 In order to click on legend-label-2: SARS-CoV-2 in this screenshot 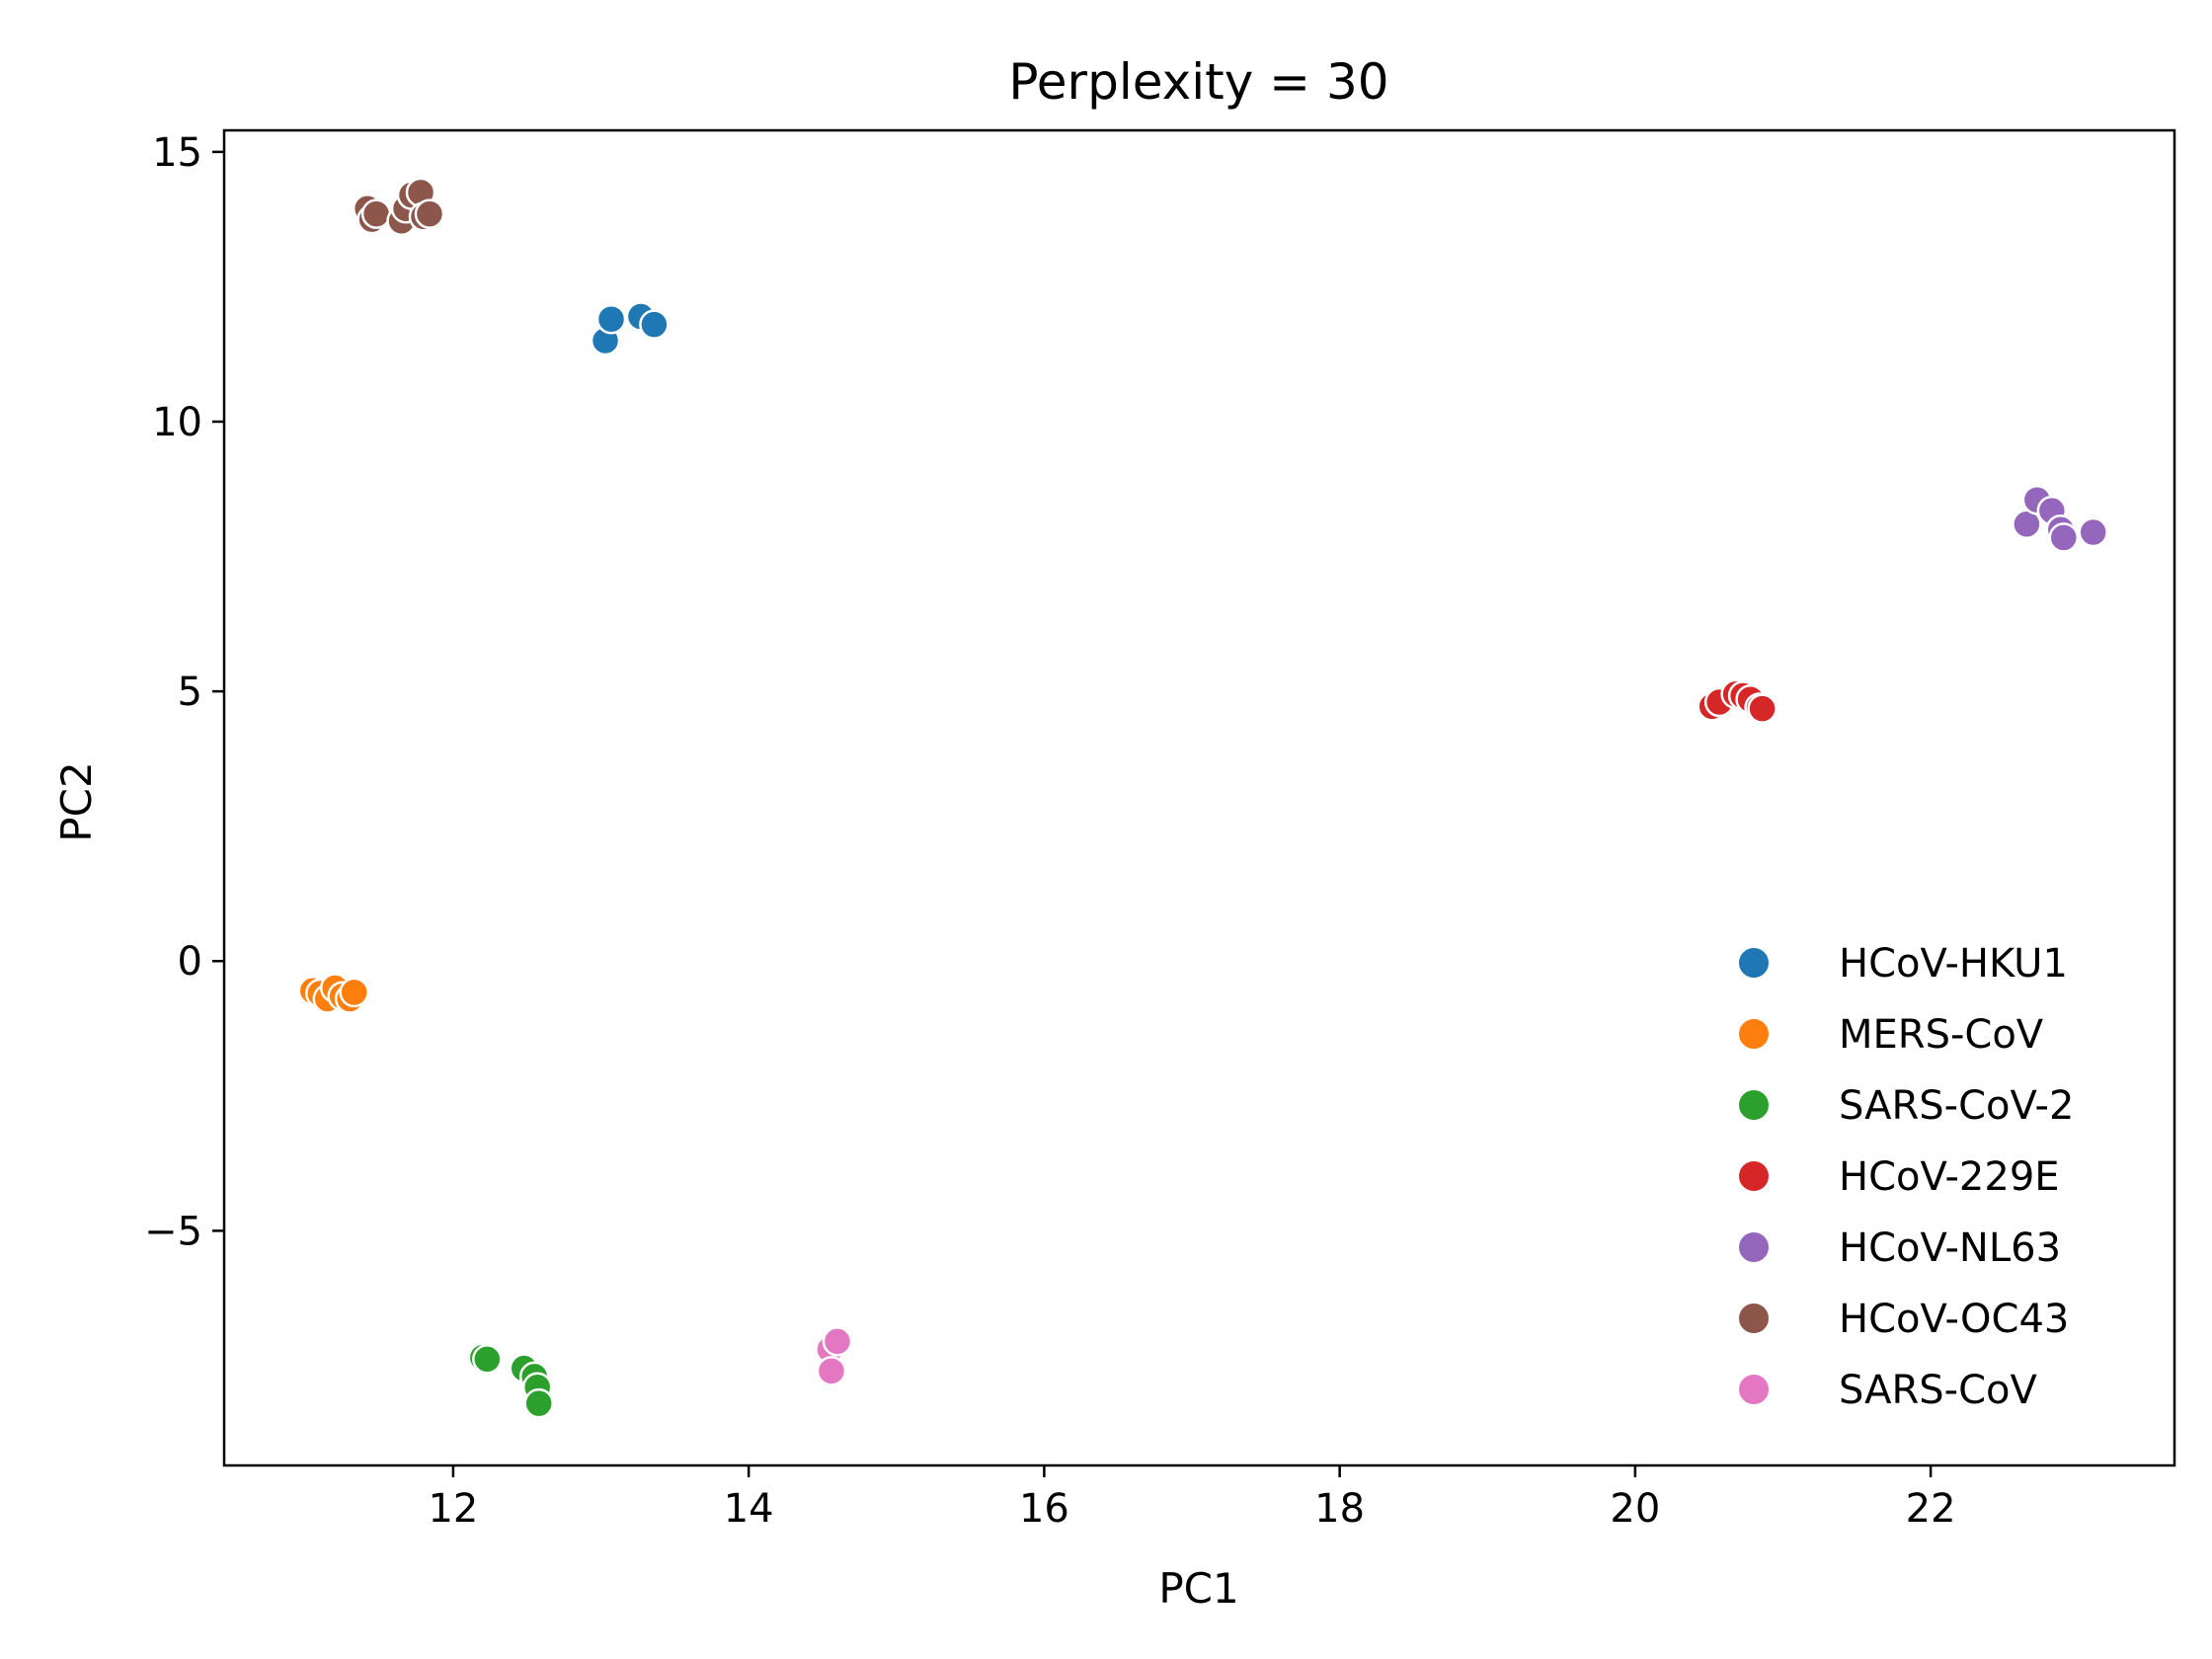, I will do `click(1957, 1106)`.